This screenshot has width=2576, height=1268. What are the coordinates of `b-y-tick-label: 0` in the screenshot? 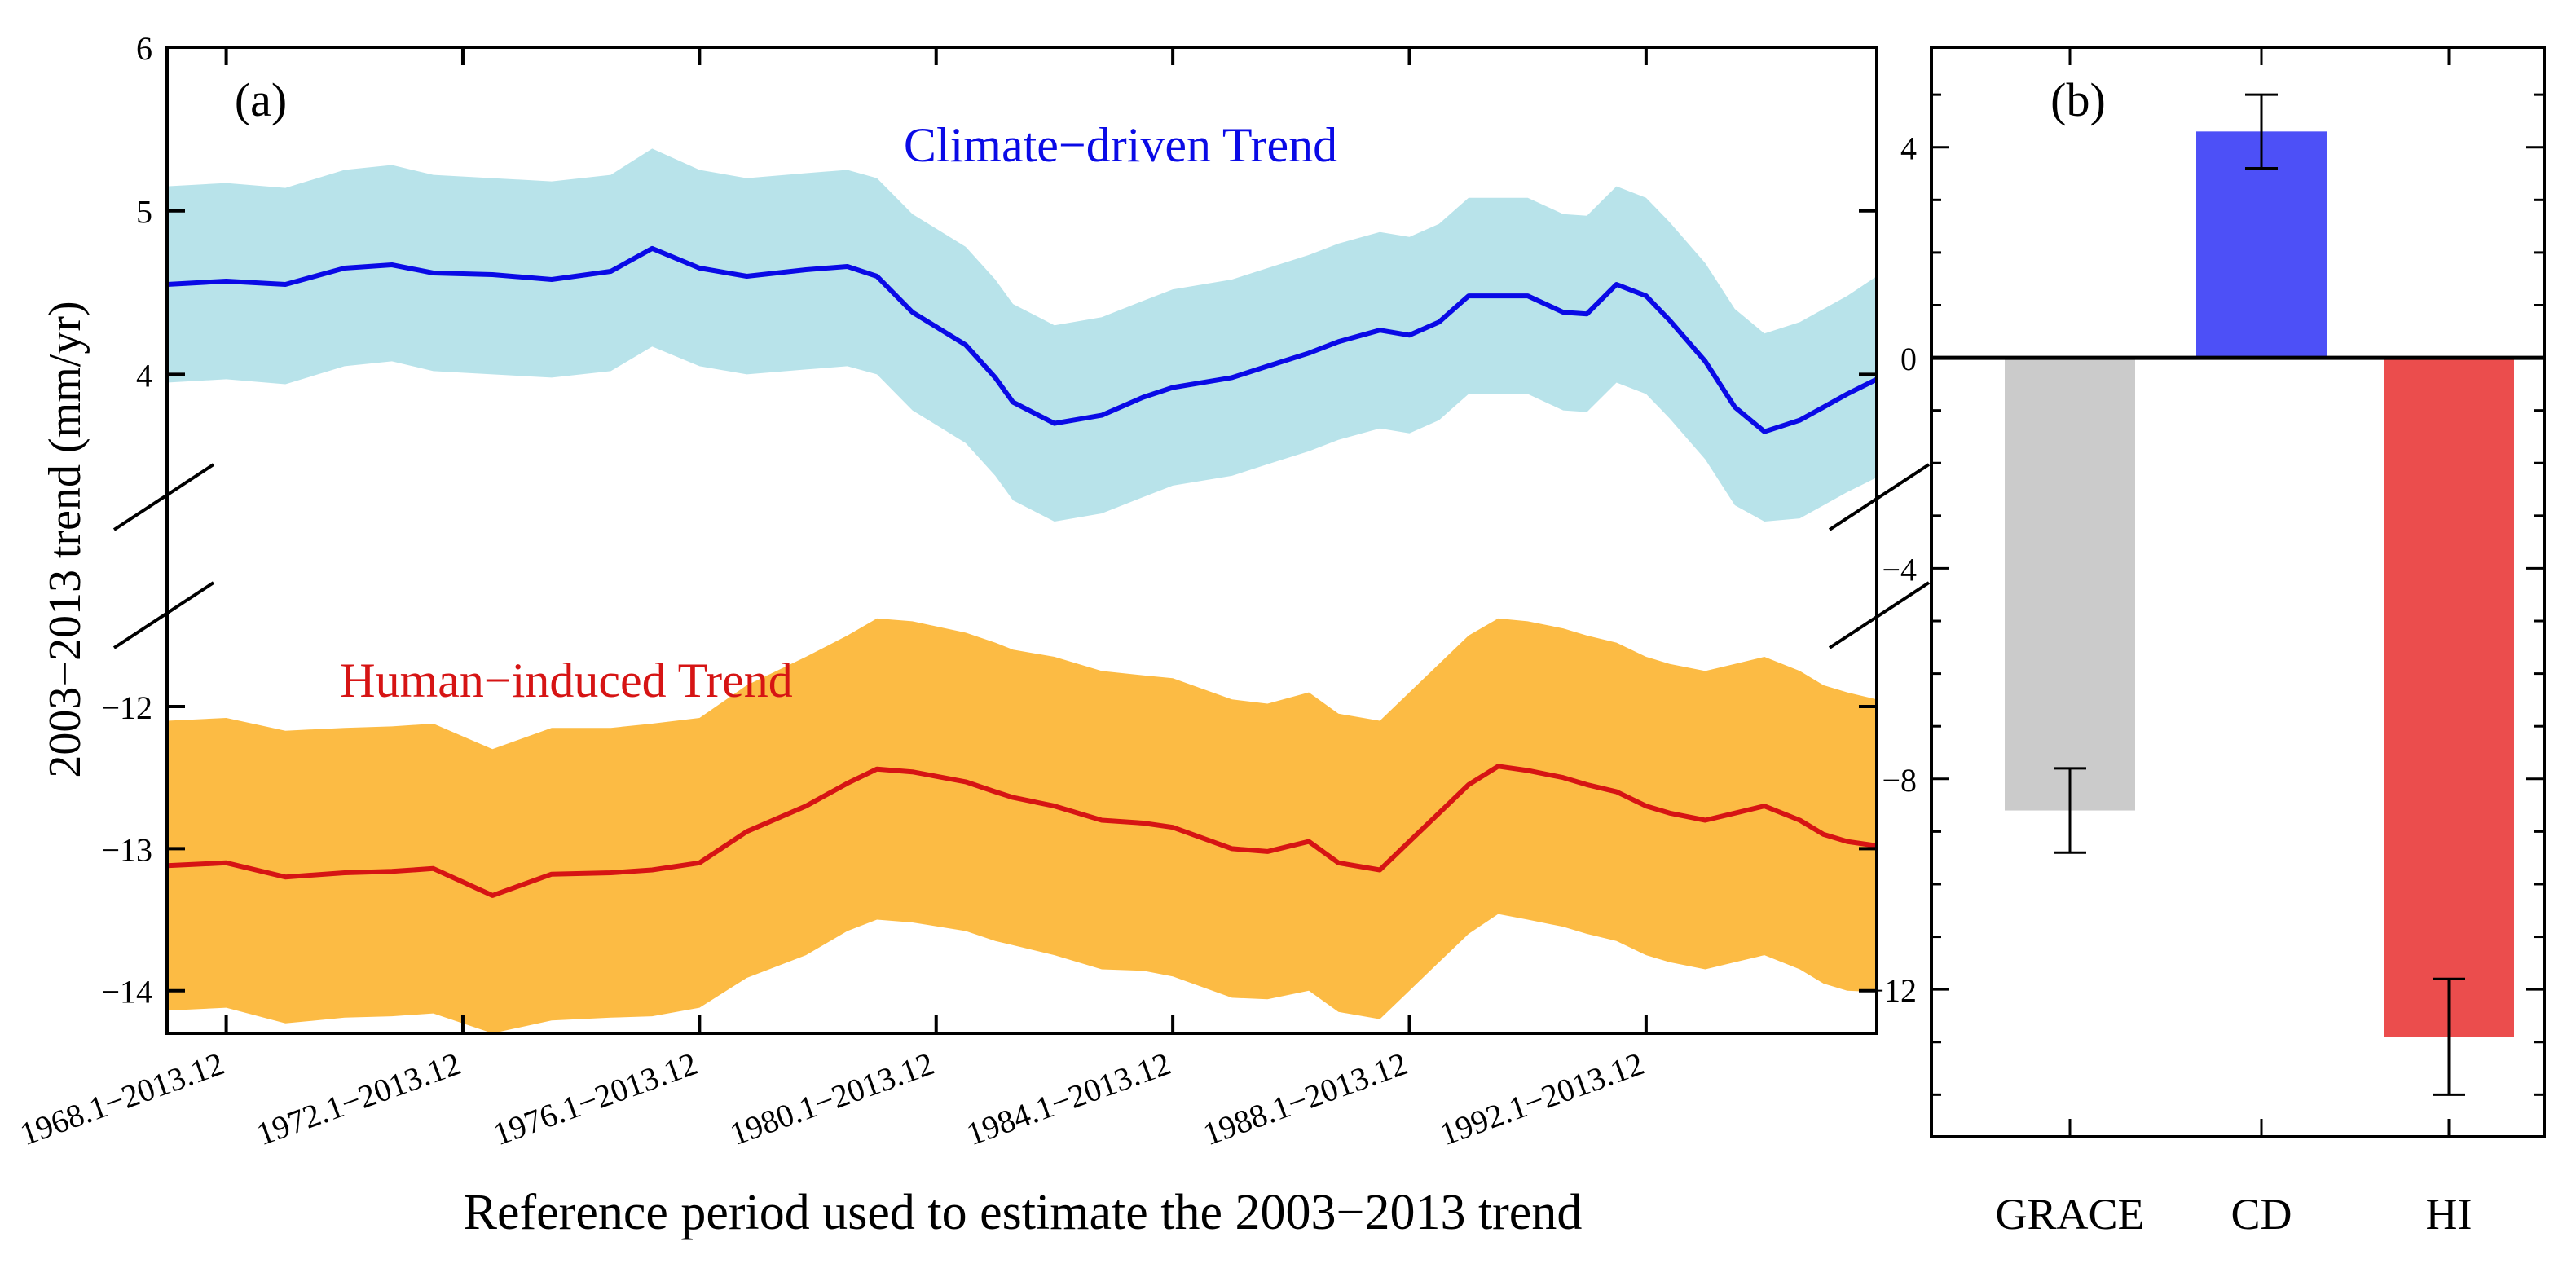 It's located at (1909, 359).